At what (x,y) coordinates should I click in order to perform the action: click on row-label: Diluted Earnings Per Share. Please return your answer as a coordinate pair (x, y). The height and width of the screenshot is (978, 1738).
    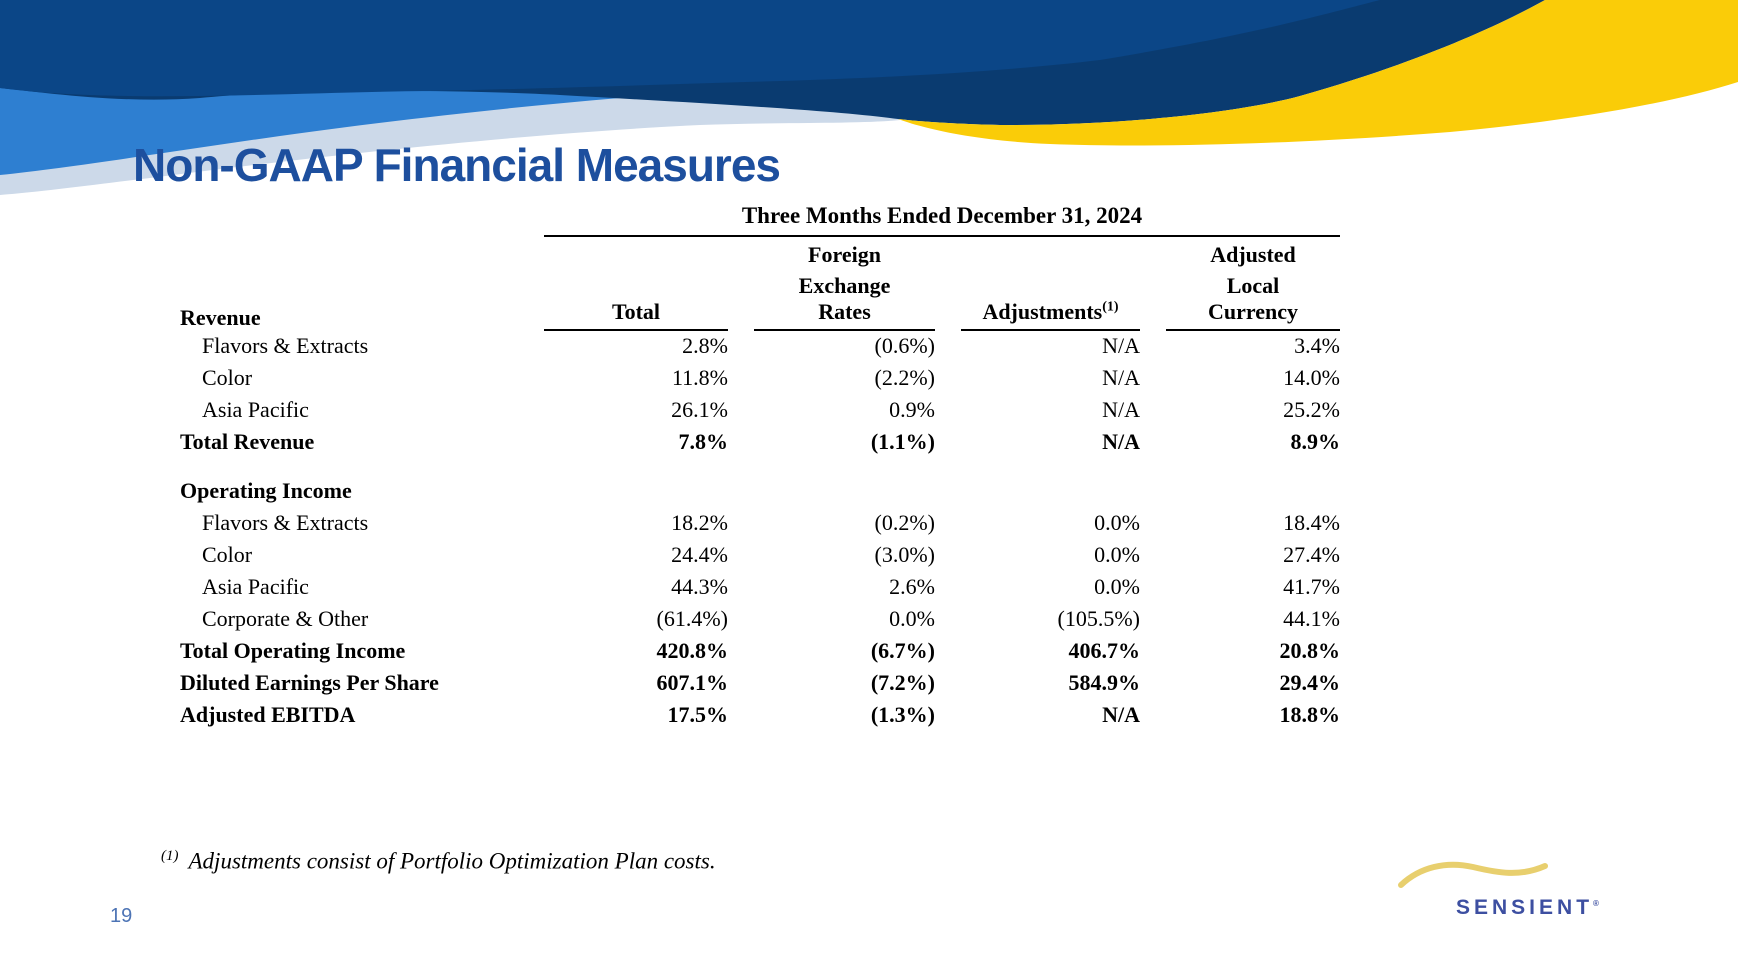
    Looking at the image, I should click on (309, 682).